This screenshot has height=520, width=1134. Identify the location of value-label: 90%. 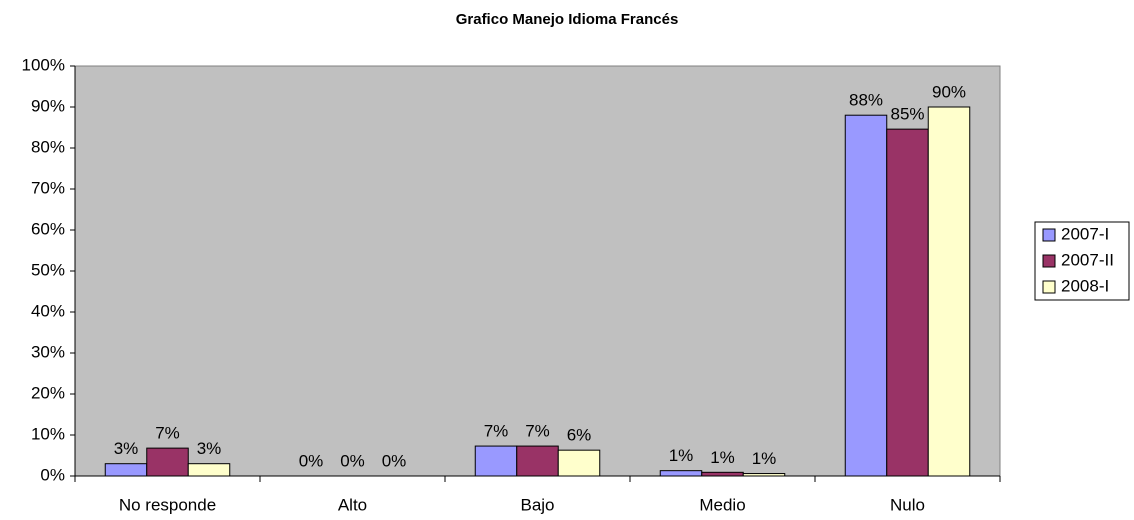
(949, 91).